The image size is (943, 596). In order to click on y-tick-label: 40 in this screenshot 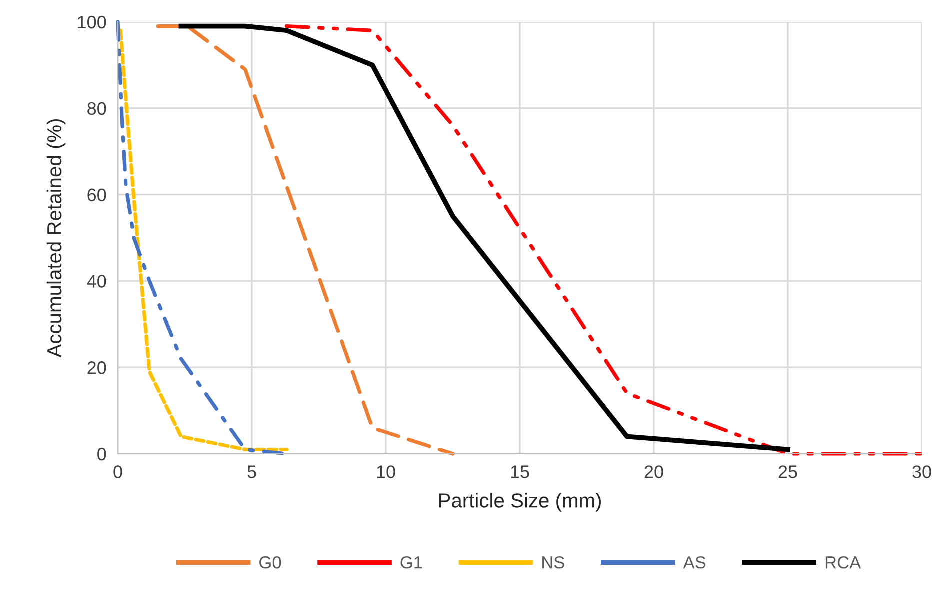, I will do `click(96, 281)`.